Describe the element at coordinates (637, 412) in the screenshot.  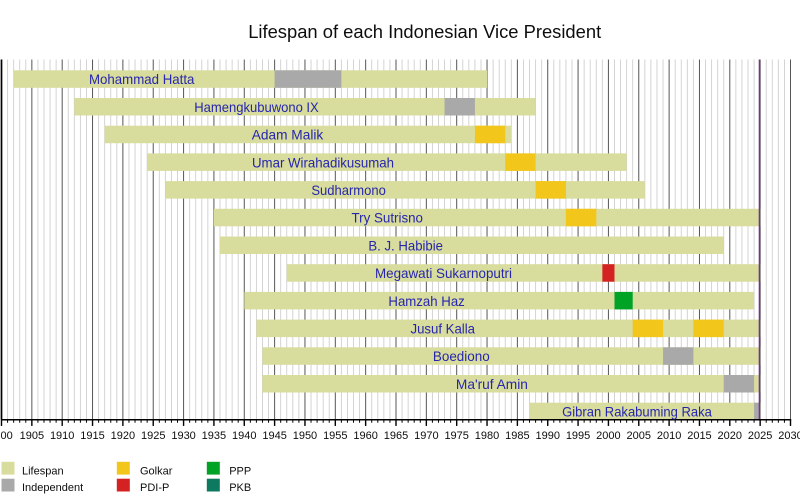
I see `svg-text: Gibran Rakabuming Raka` at that location.